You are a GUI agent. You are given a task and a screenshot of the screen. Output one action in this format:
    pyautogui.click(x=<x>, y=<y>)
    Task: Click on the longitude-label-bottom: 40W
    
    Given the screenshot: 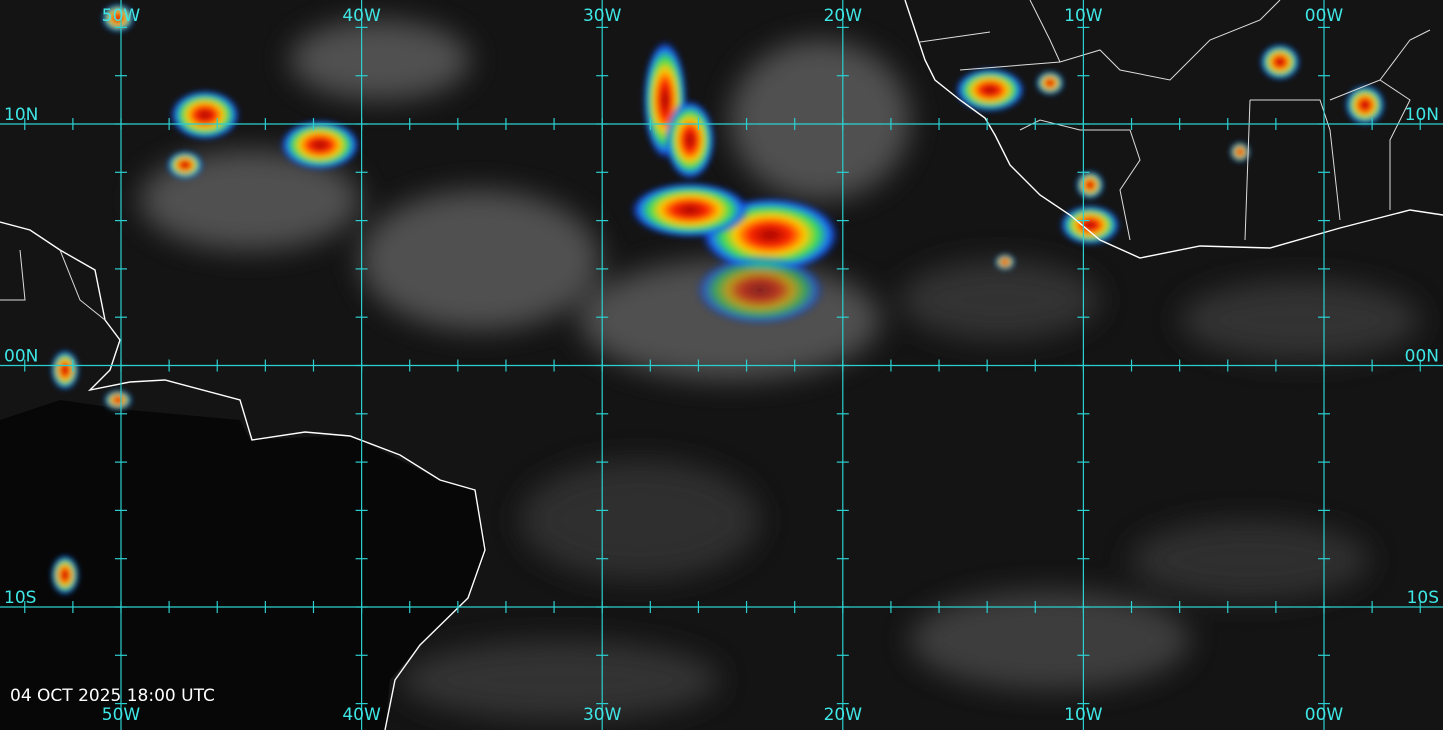 What is the action you would take?
    pyautogui.click(x=361, y=715)
    